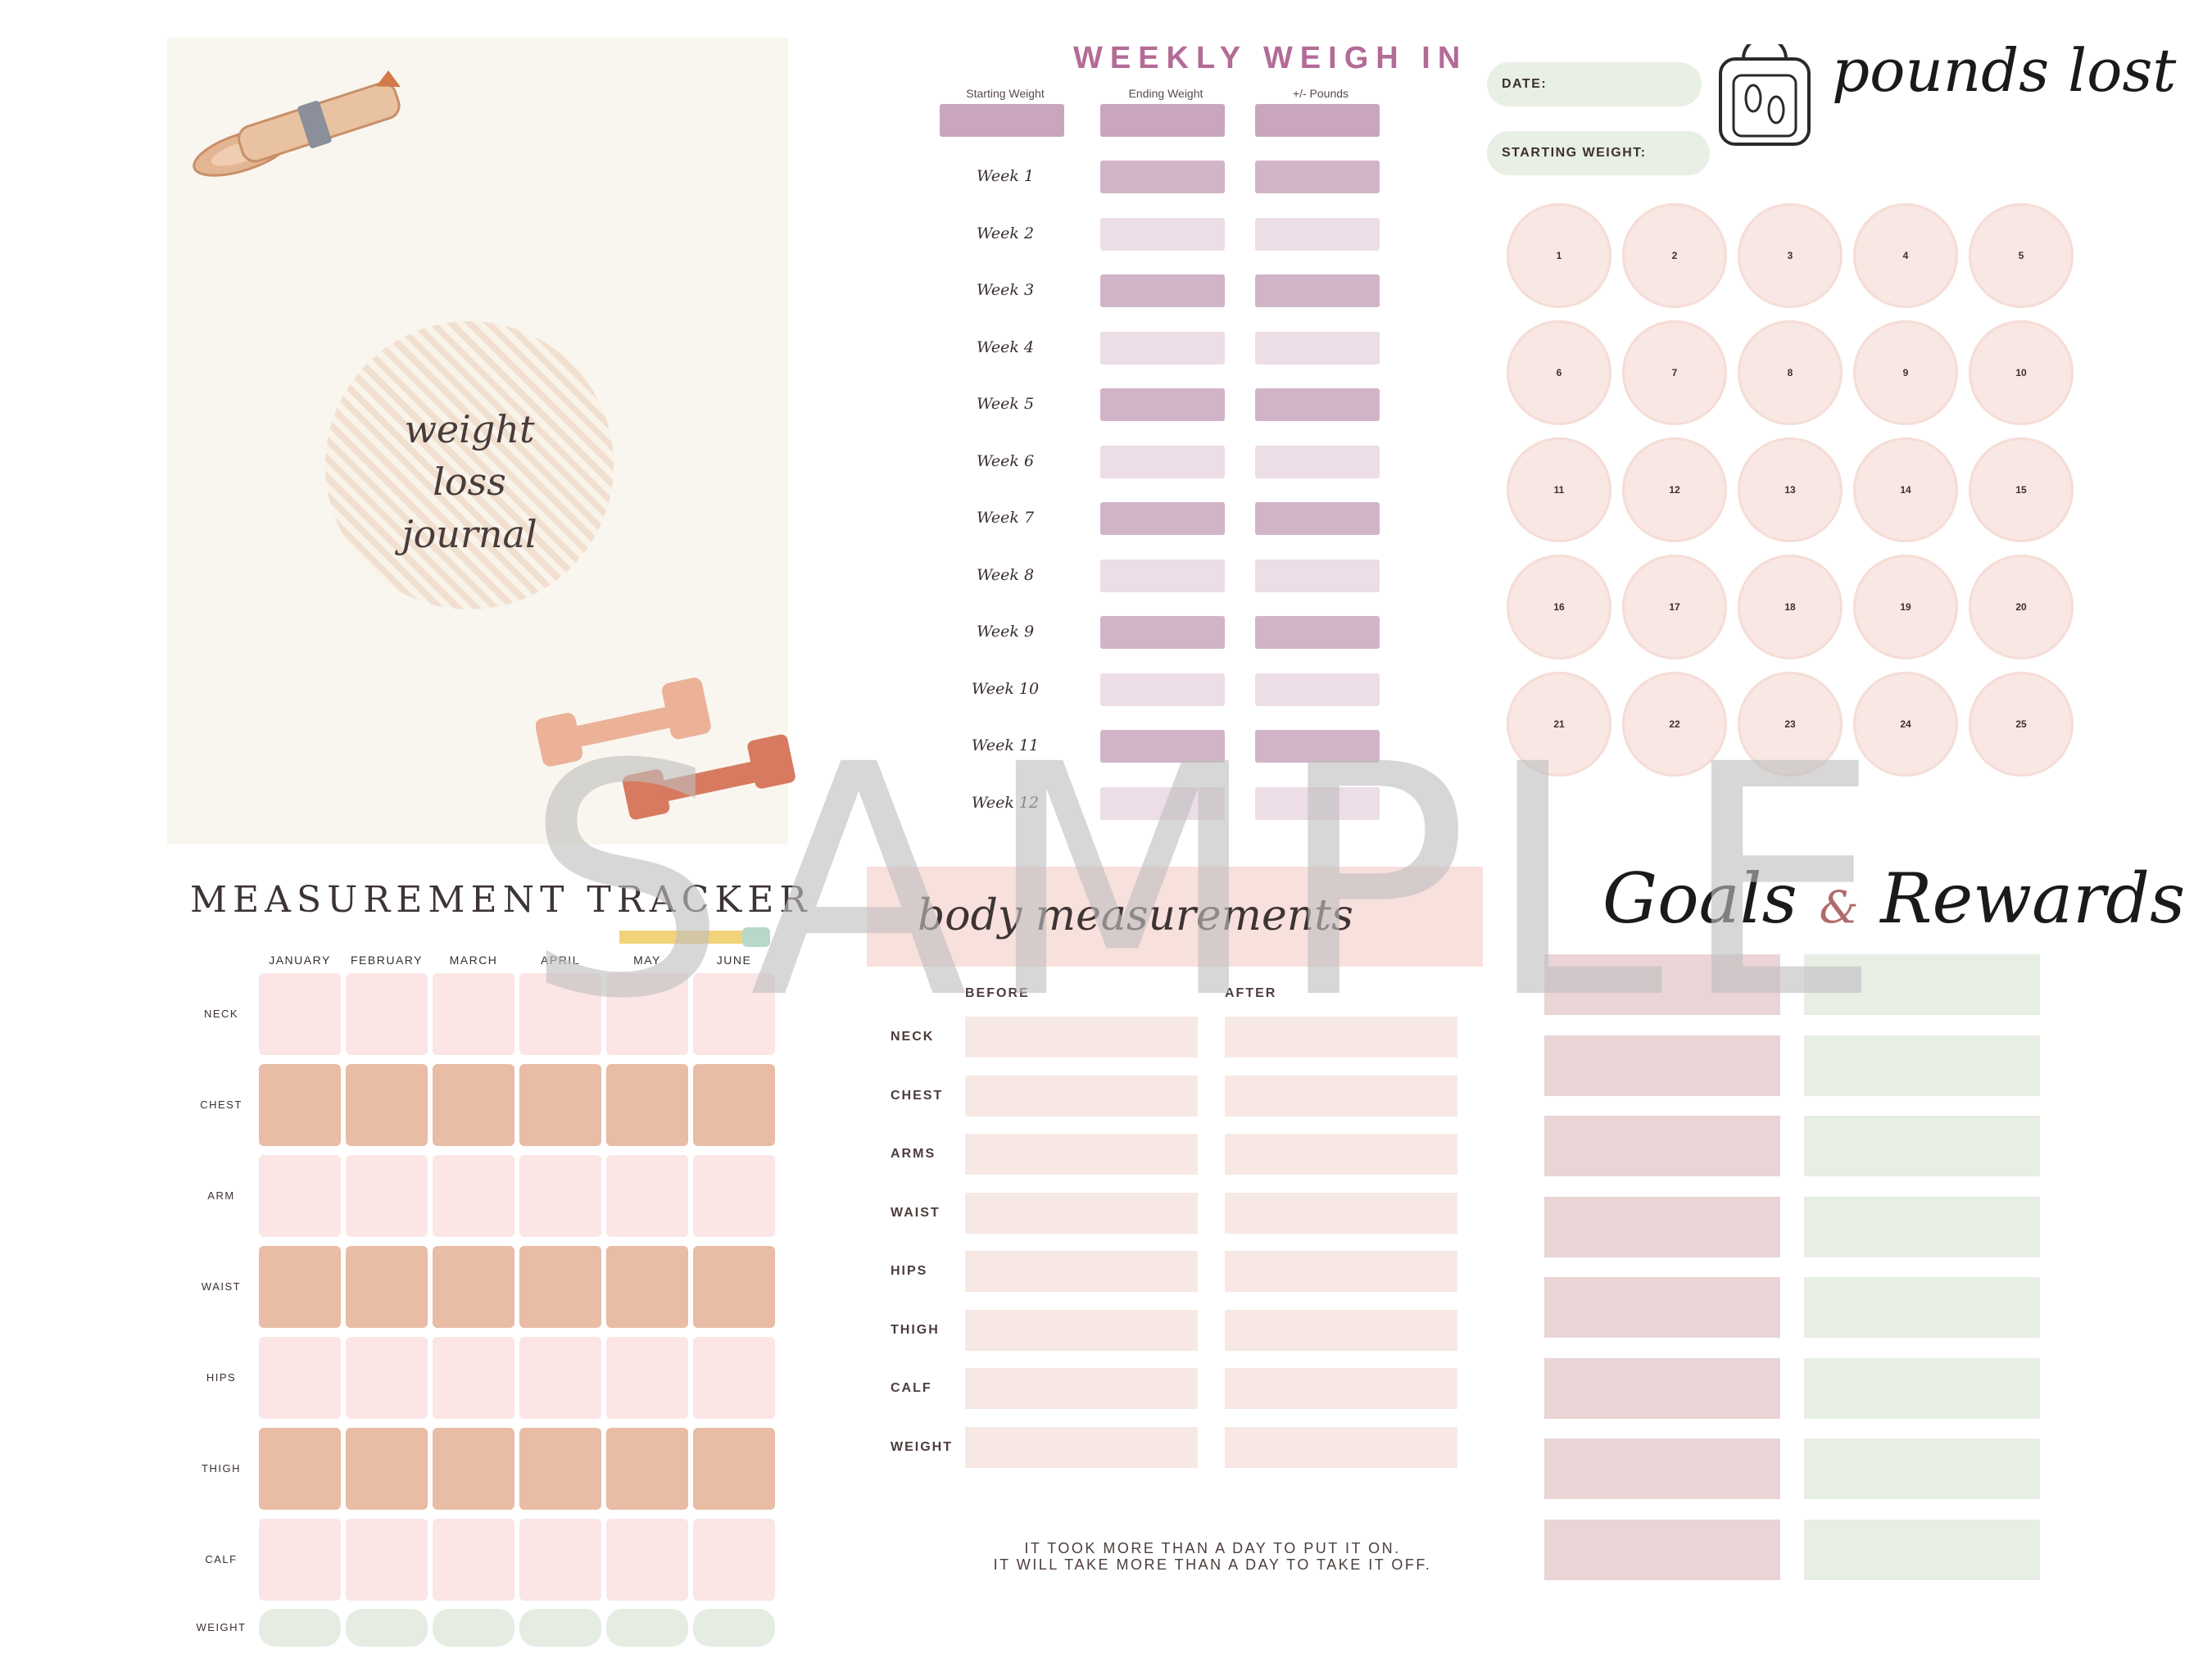 The width and height of the screenshot is (2212, 1658). I want to click on pound-circle: 2, so click(1674, 255).